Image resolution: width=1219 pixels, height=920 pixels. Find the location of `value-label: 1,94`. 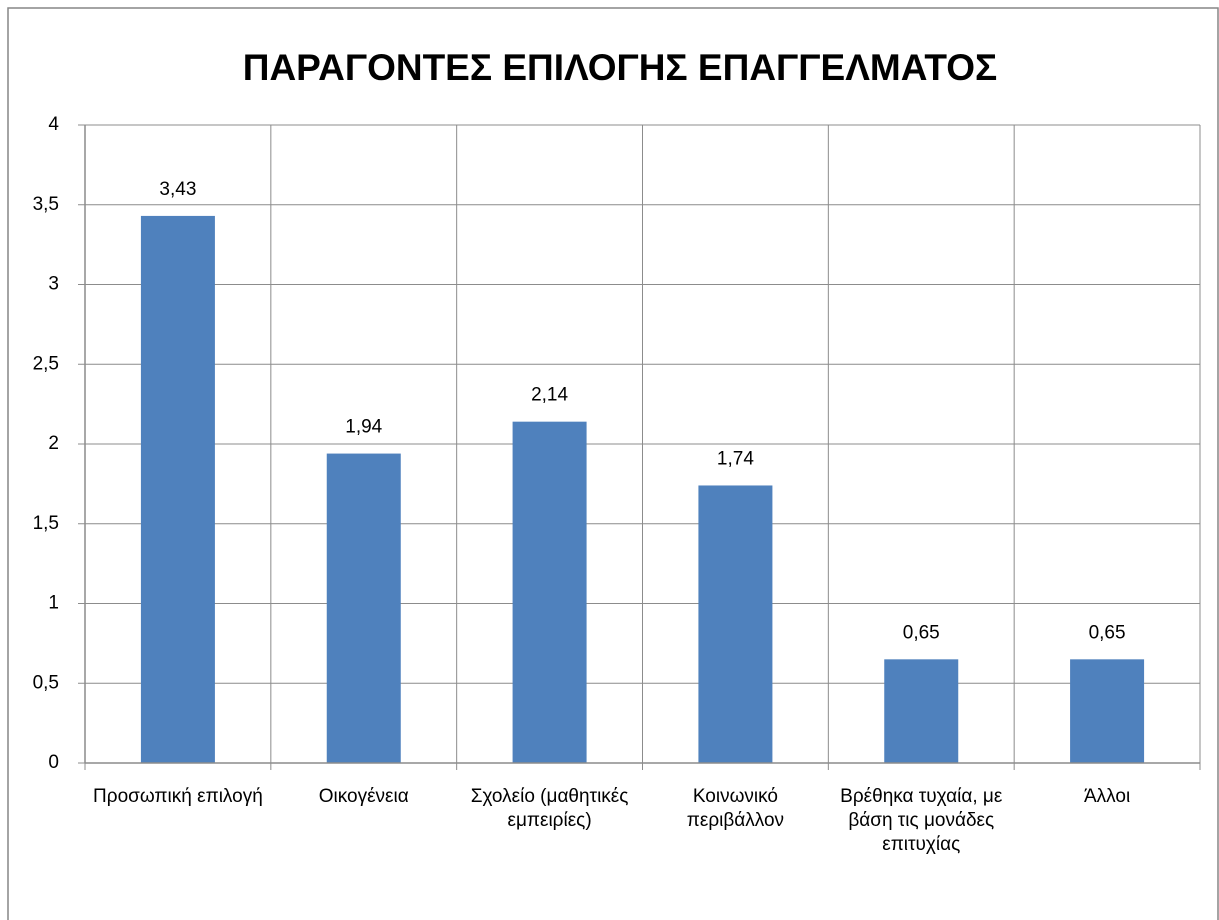

value-label: 1,94 is located at coordinates (363, 427).